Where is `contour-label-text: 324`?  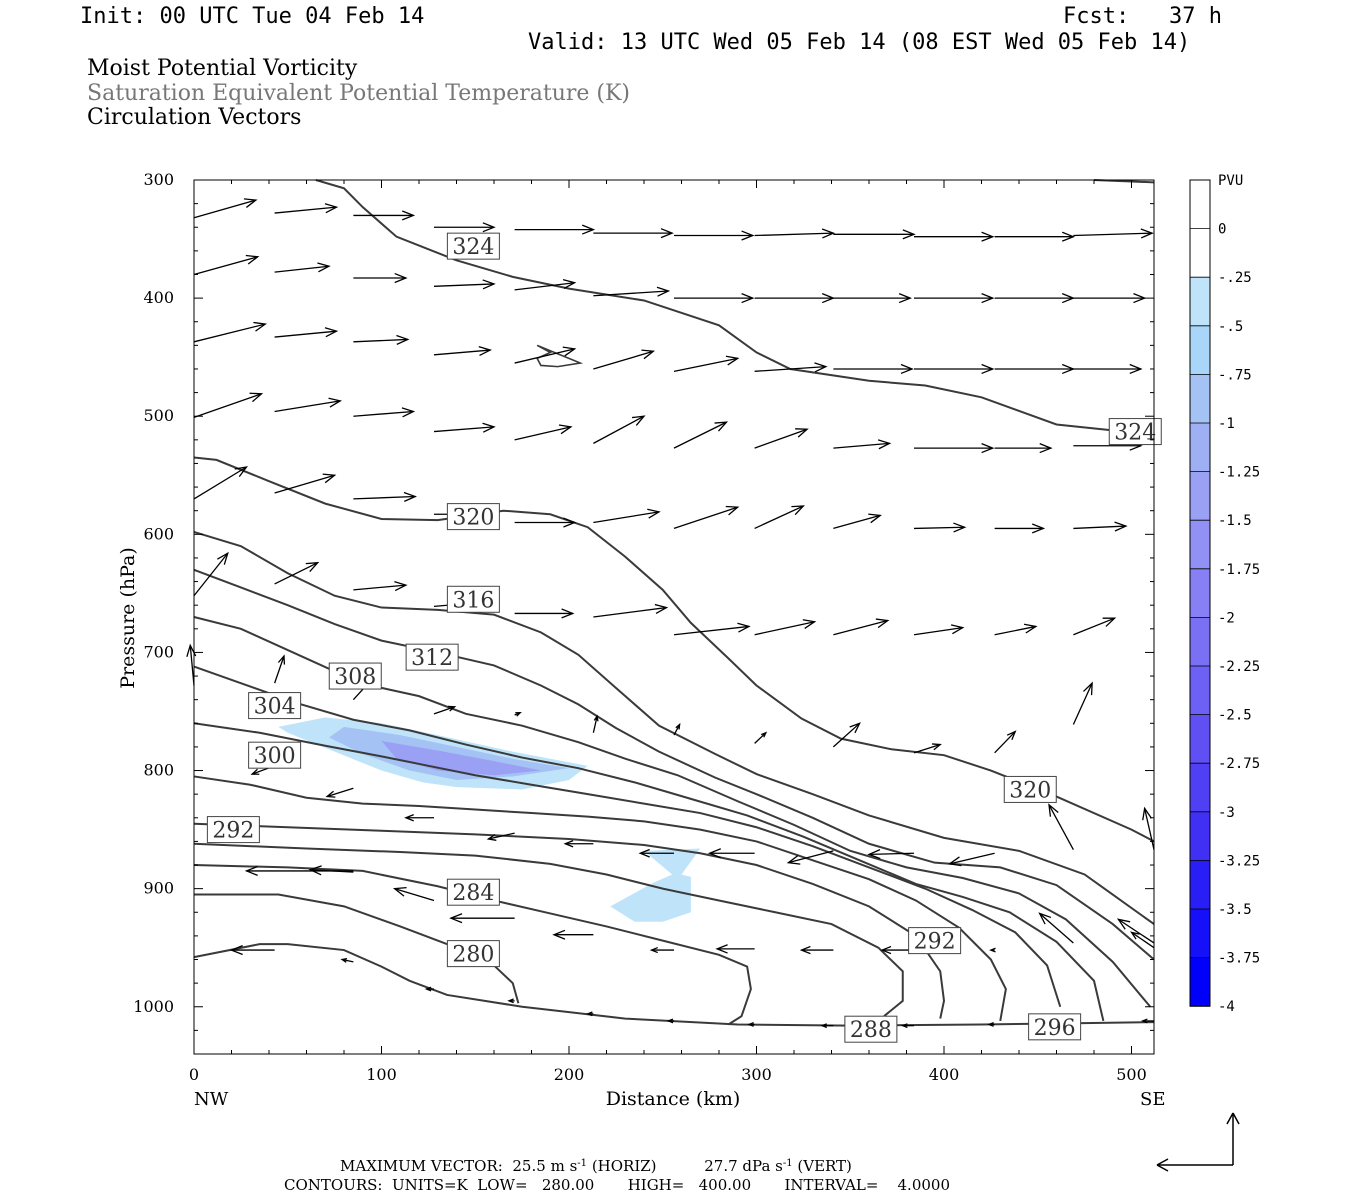 contour-label-text: 324 is located at coordinates (1135, 433).